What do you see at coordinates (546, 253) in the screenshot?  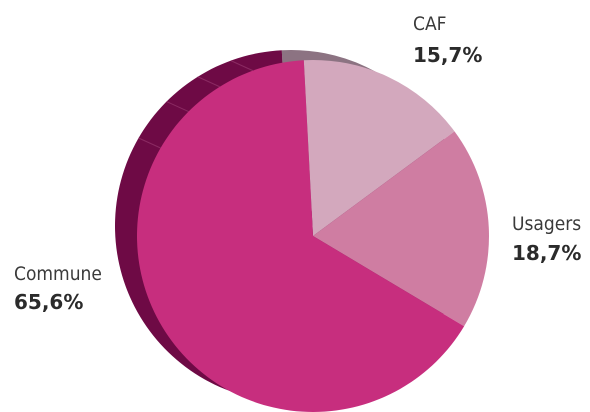 I see `slice-value-usagers: 18,7%` at bounding box center [546, 253].